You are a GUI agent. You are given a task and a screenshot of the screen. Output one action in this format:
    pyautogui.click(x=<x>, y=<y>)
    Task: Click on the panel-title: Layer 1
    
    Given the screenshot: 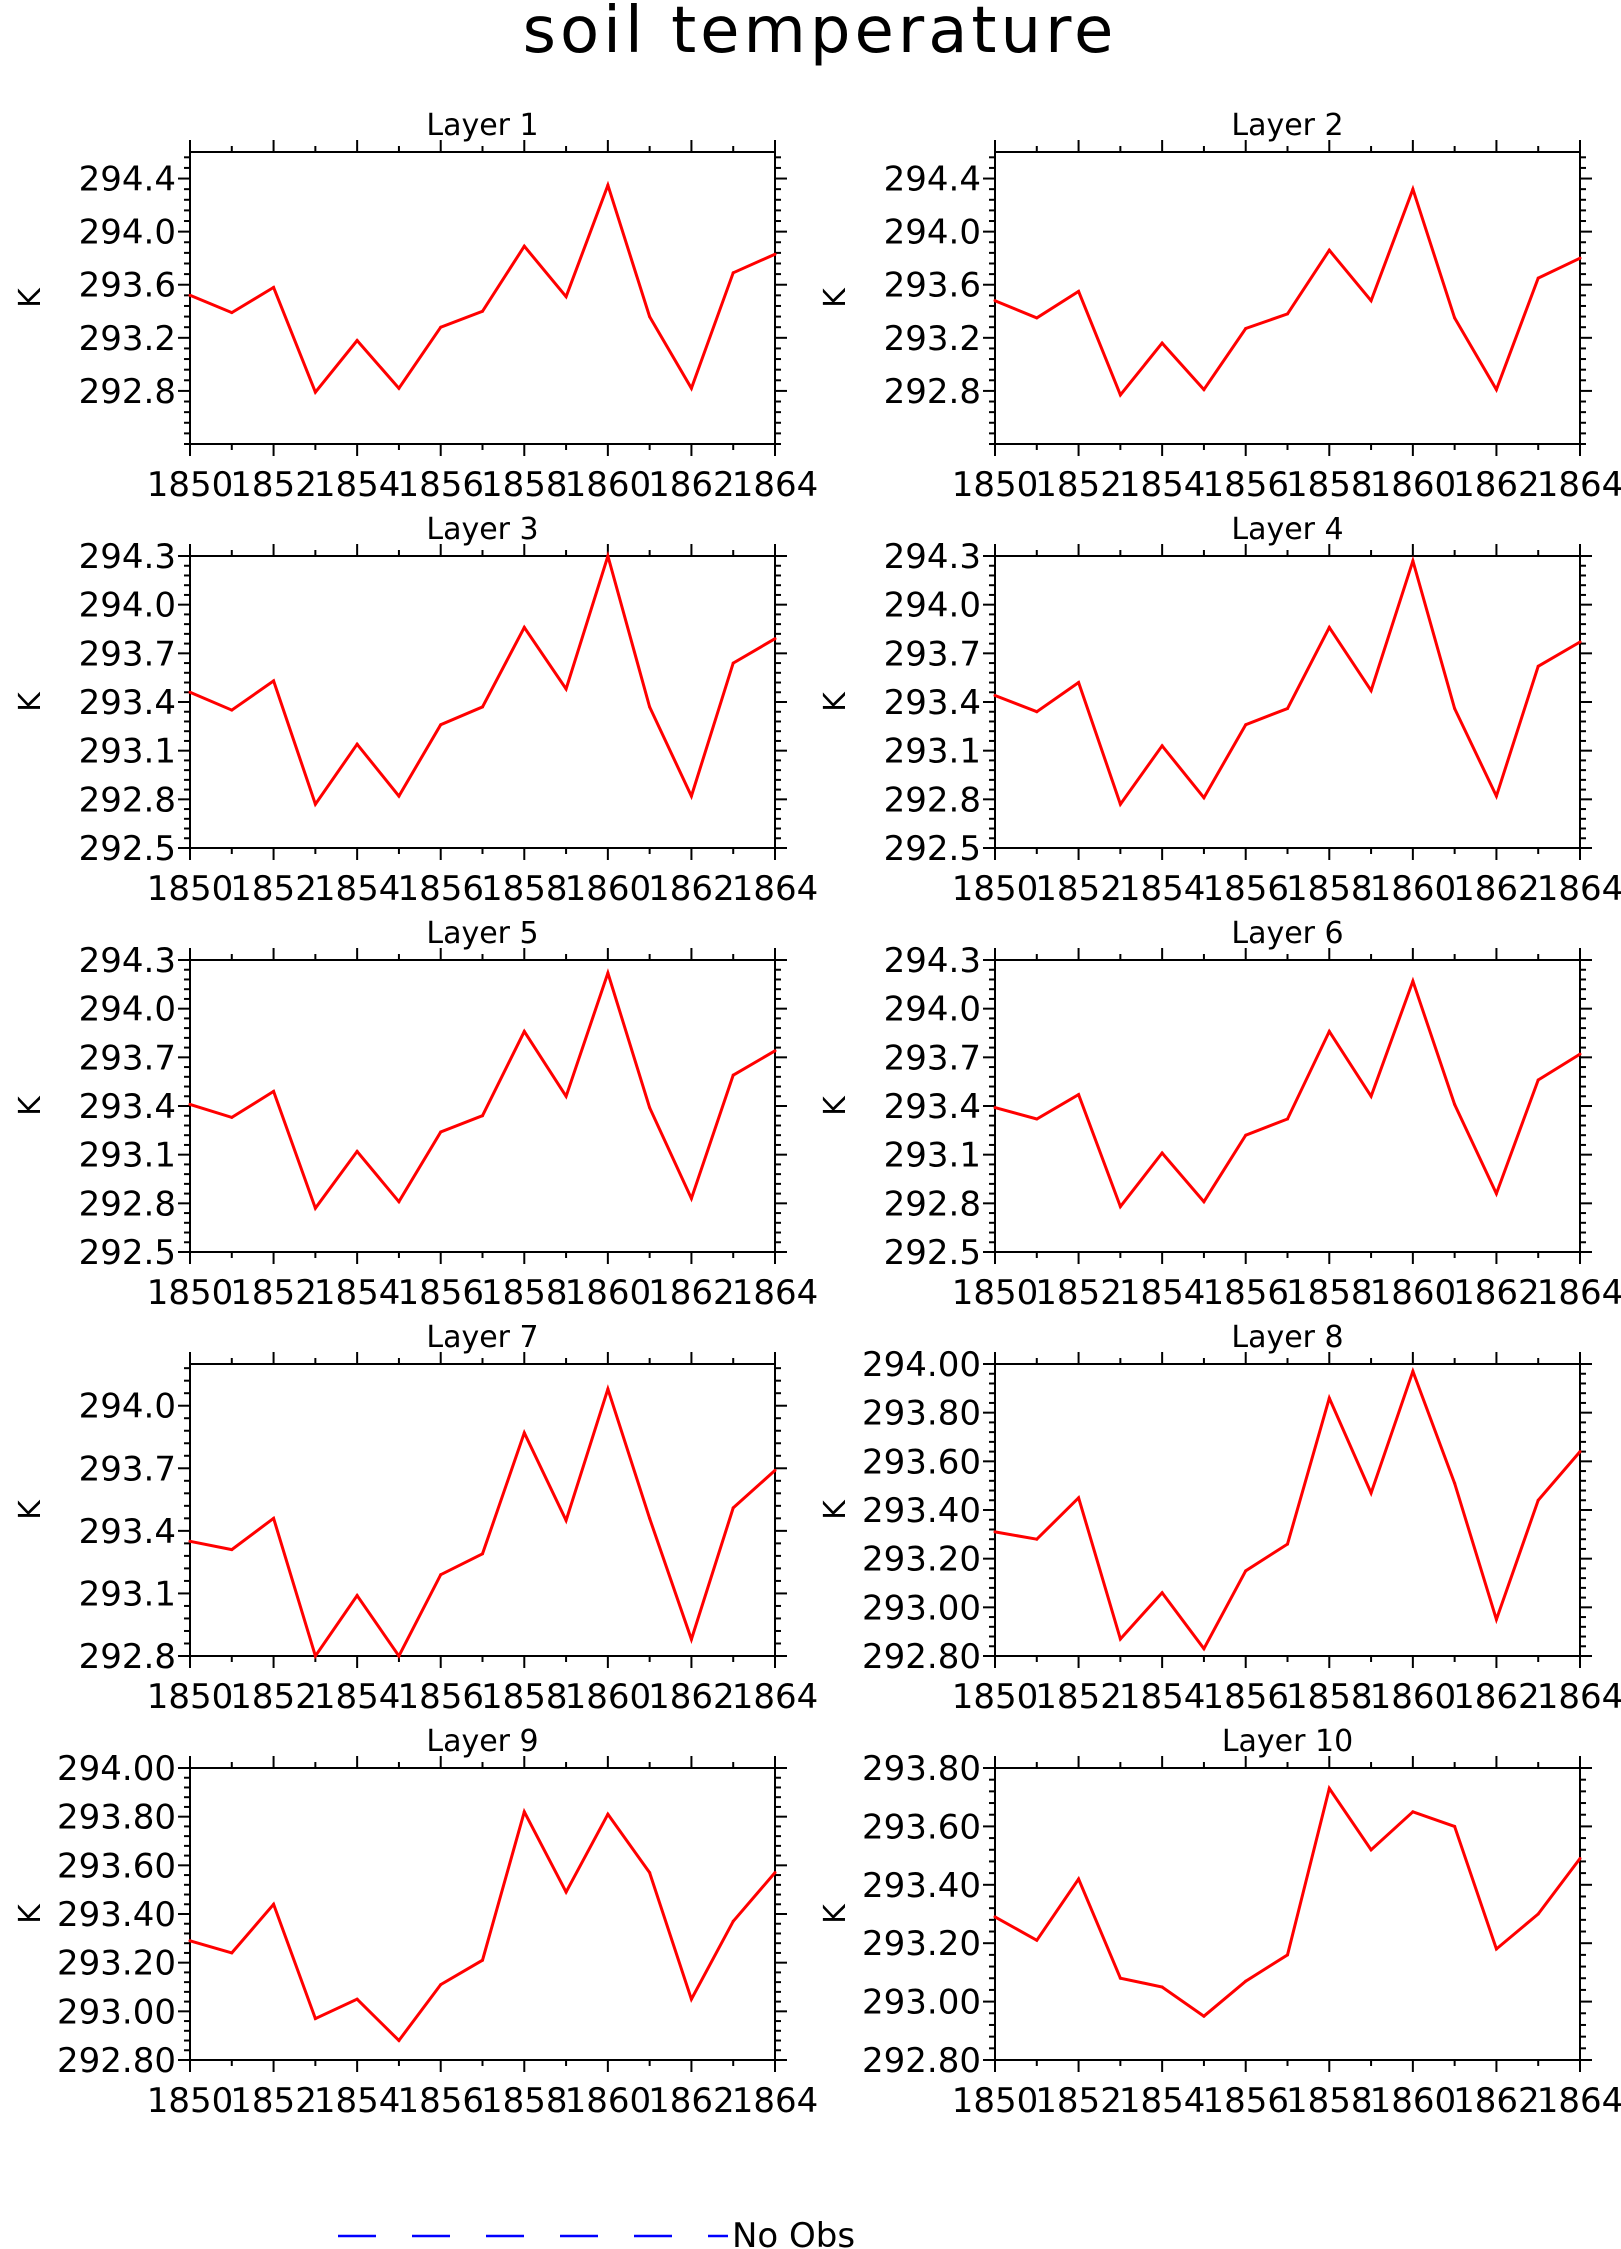 What is the action you would take?
    pyautogui.click(x=482, y=125)
    